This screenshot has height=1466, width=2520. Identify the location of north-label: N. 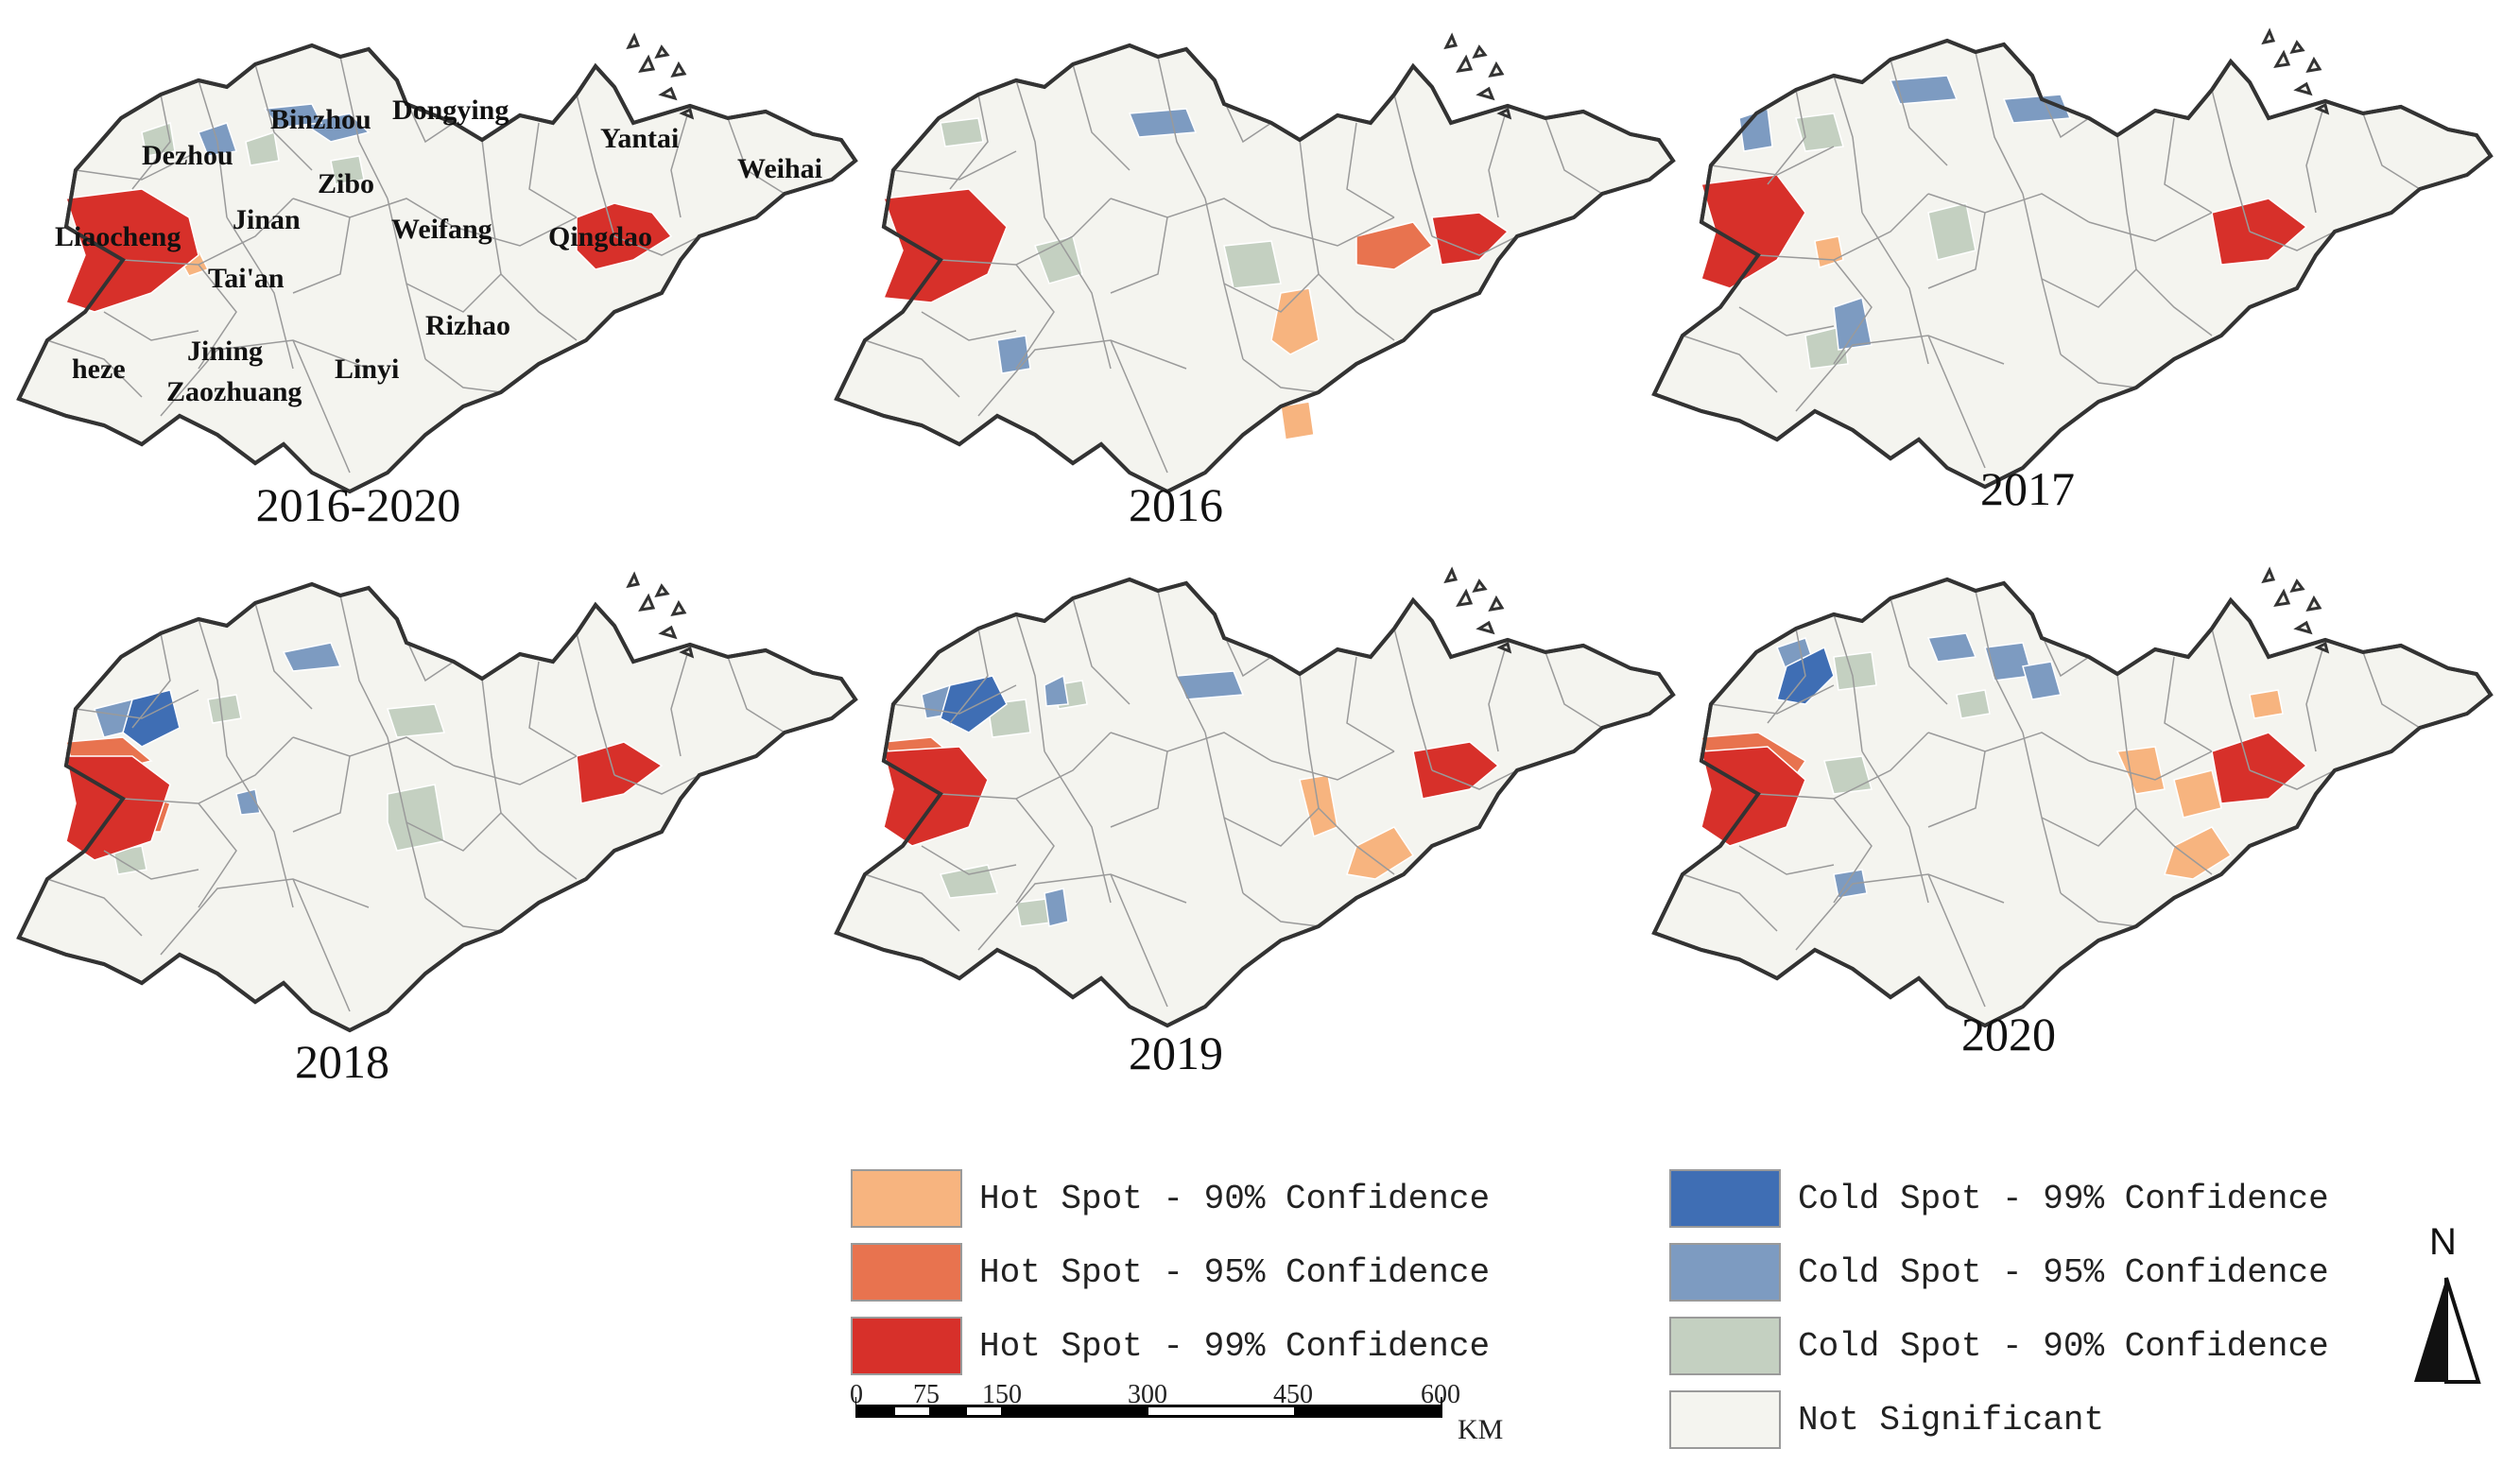
(2443, 1242).